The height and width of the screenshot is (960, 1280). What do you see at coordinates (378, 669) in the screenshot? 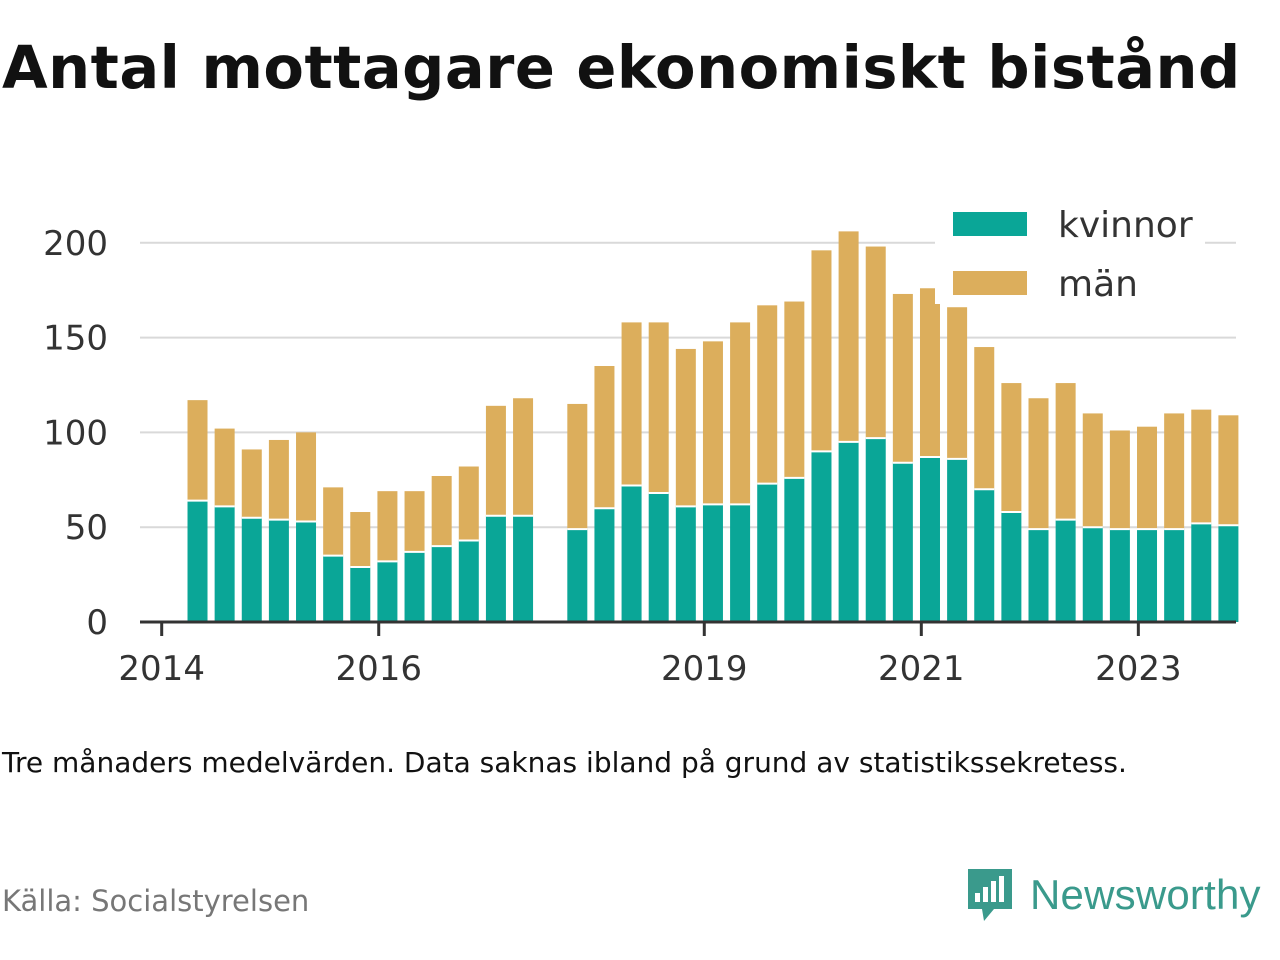
I see `x-tick-label: 2016` at bounding box center [378, 669].